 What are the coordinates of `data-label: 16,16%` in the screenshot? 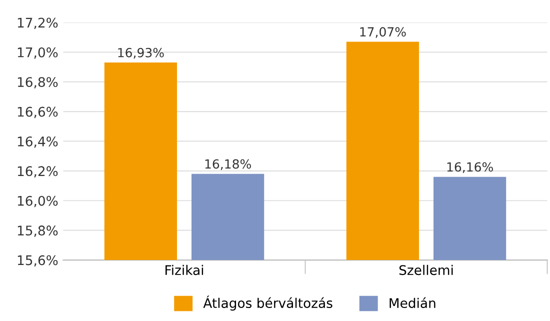 It's located at (470, 167).